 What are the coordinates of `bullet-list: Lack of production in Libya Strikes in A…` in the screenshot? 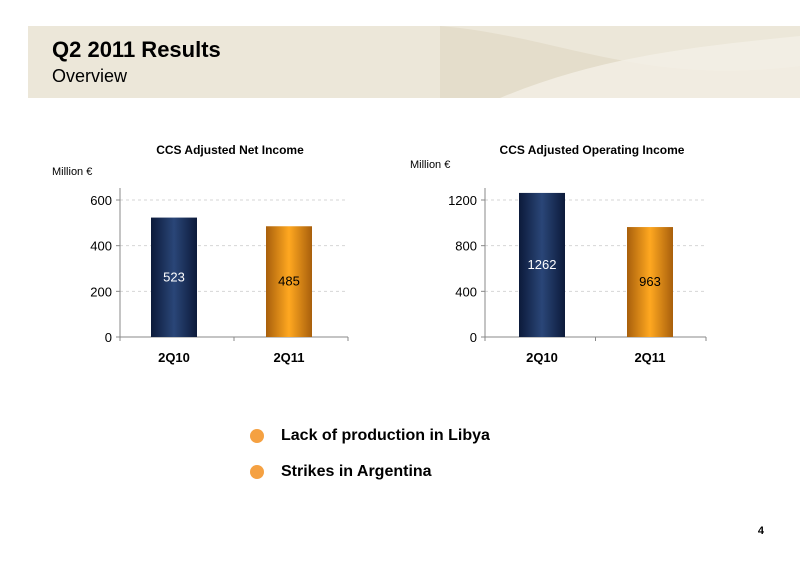 It's located at (370, 454).